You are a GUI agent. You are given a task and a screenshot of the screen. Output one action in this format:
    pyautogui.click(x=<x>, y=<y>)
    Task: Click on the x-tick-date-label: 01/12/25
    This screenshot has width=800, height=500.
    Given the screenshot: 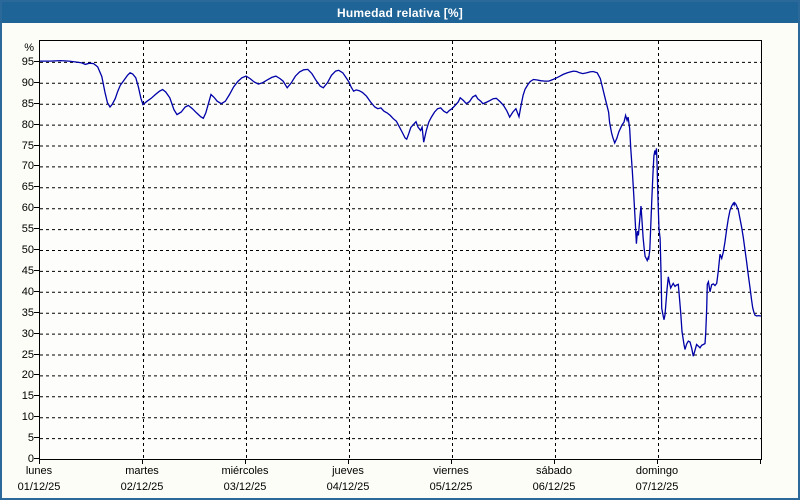 What is the action you would take?
    pyautogui.click(x=39, y=487)
    